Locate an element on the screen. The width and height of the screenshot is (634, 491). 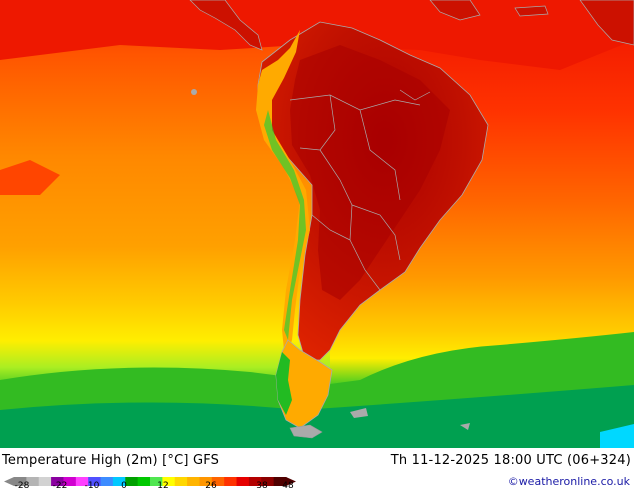
cold-corner is located at coordinates (617, 436).